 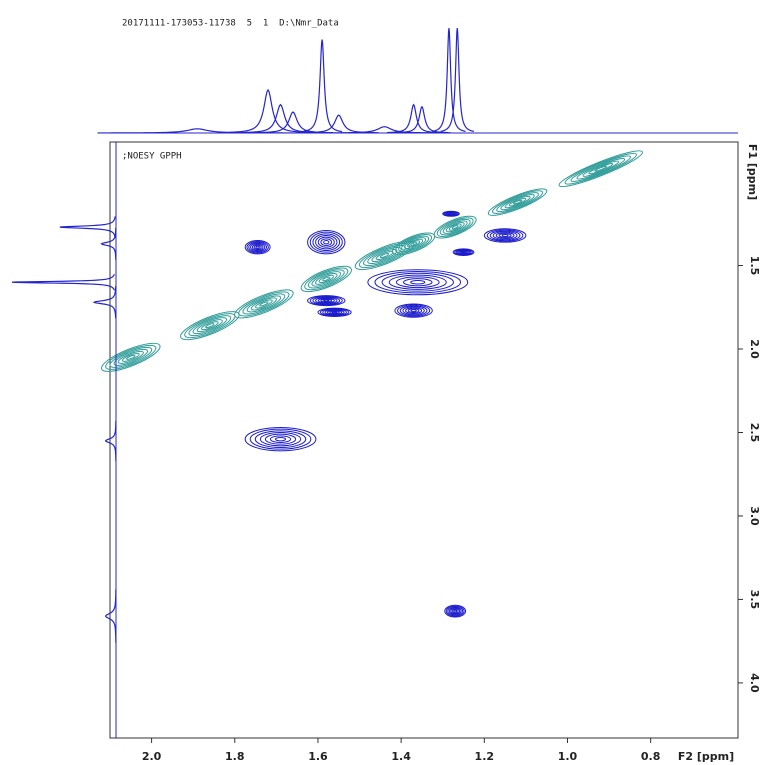 What do you see at coordinates (230, 24) in the screenshot?
I see `chart-title: 20171111-173053-11738 5 1 D:\Nmr_Data` at bounding box center [230, 24].